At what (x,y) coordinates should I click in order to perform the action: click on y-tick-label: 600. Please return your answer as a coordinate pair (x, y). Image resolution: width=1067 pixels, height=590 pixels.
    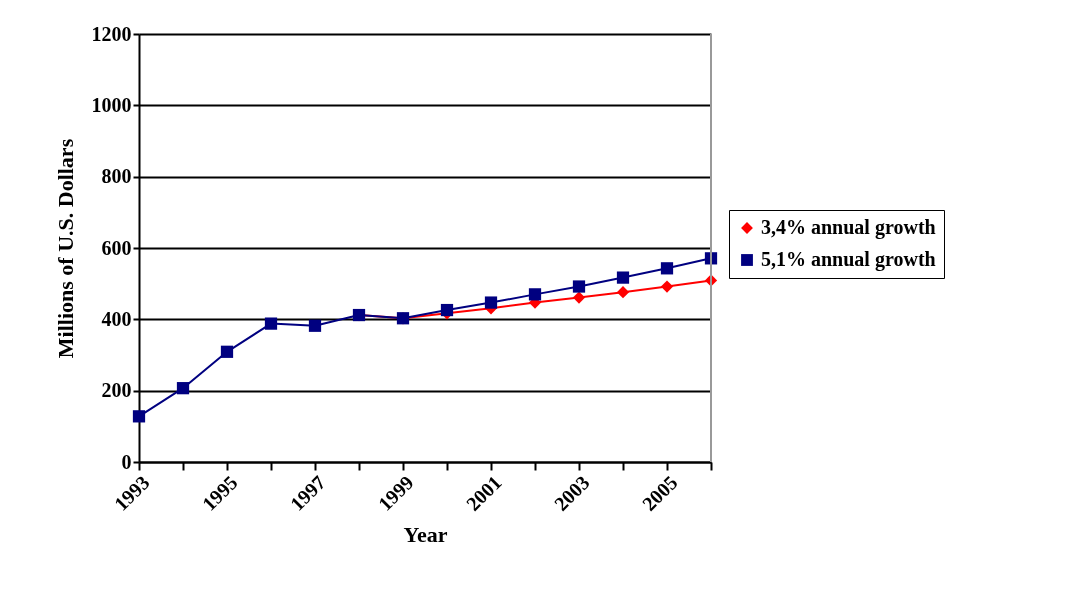
    Looking at the image, I should click on (116, 247).